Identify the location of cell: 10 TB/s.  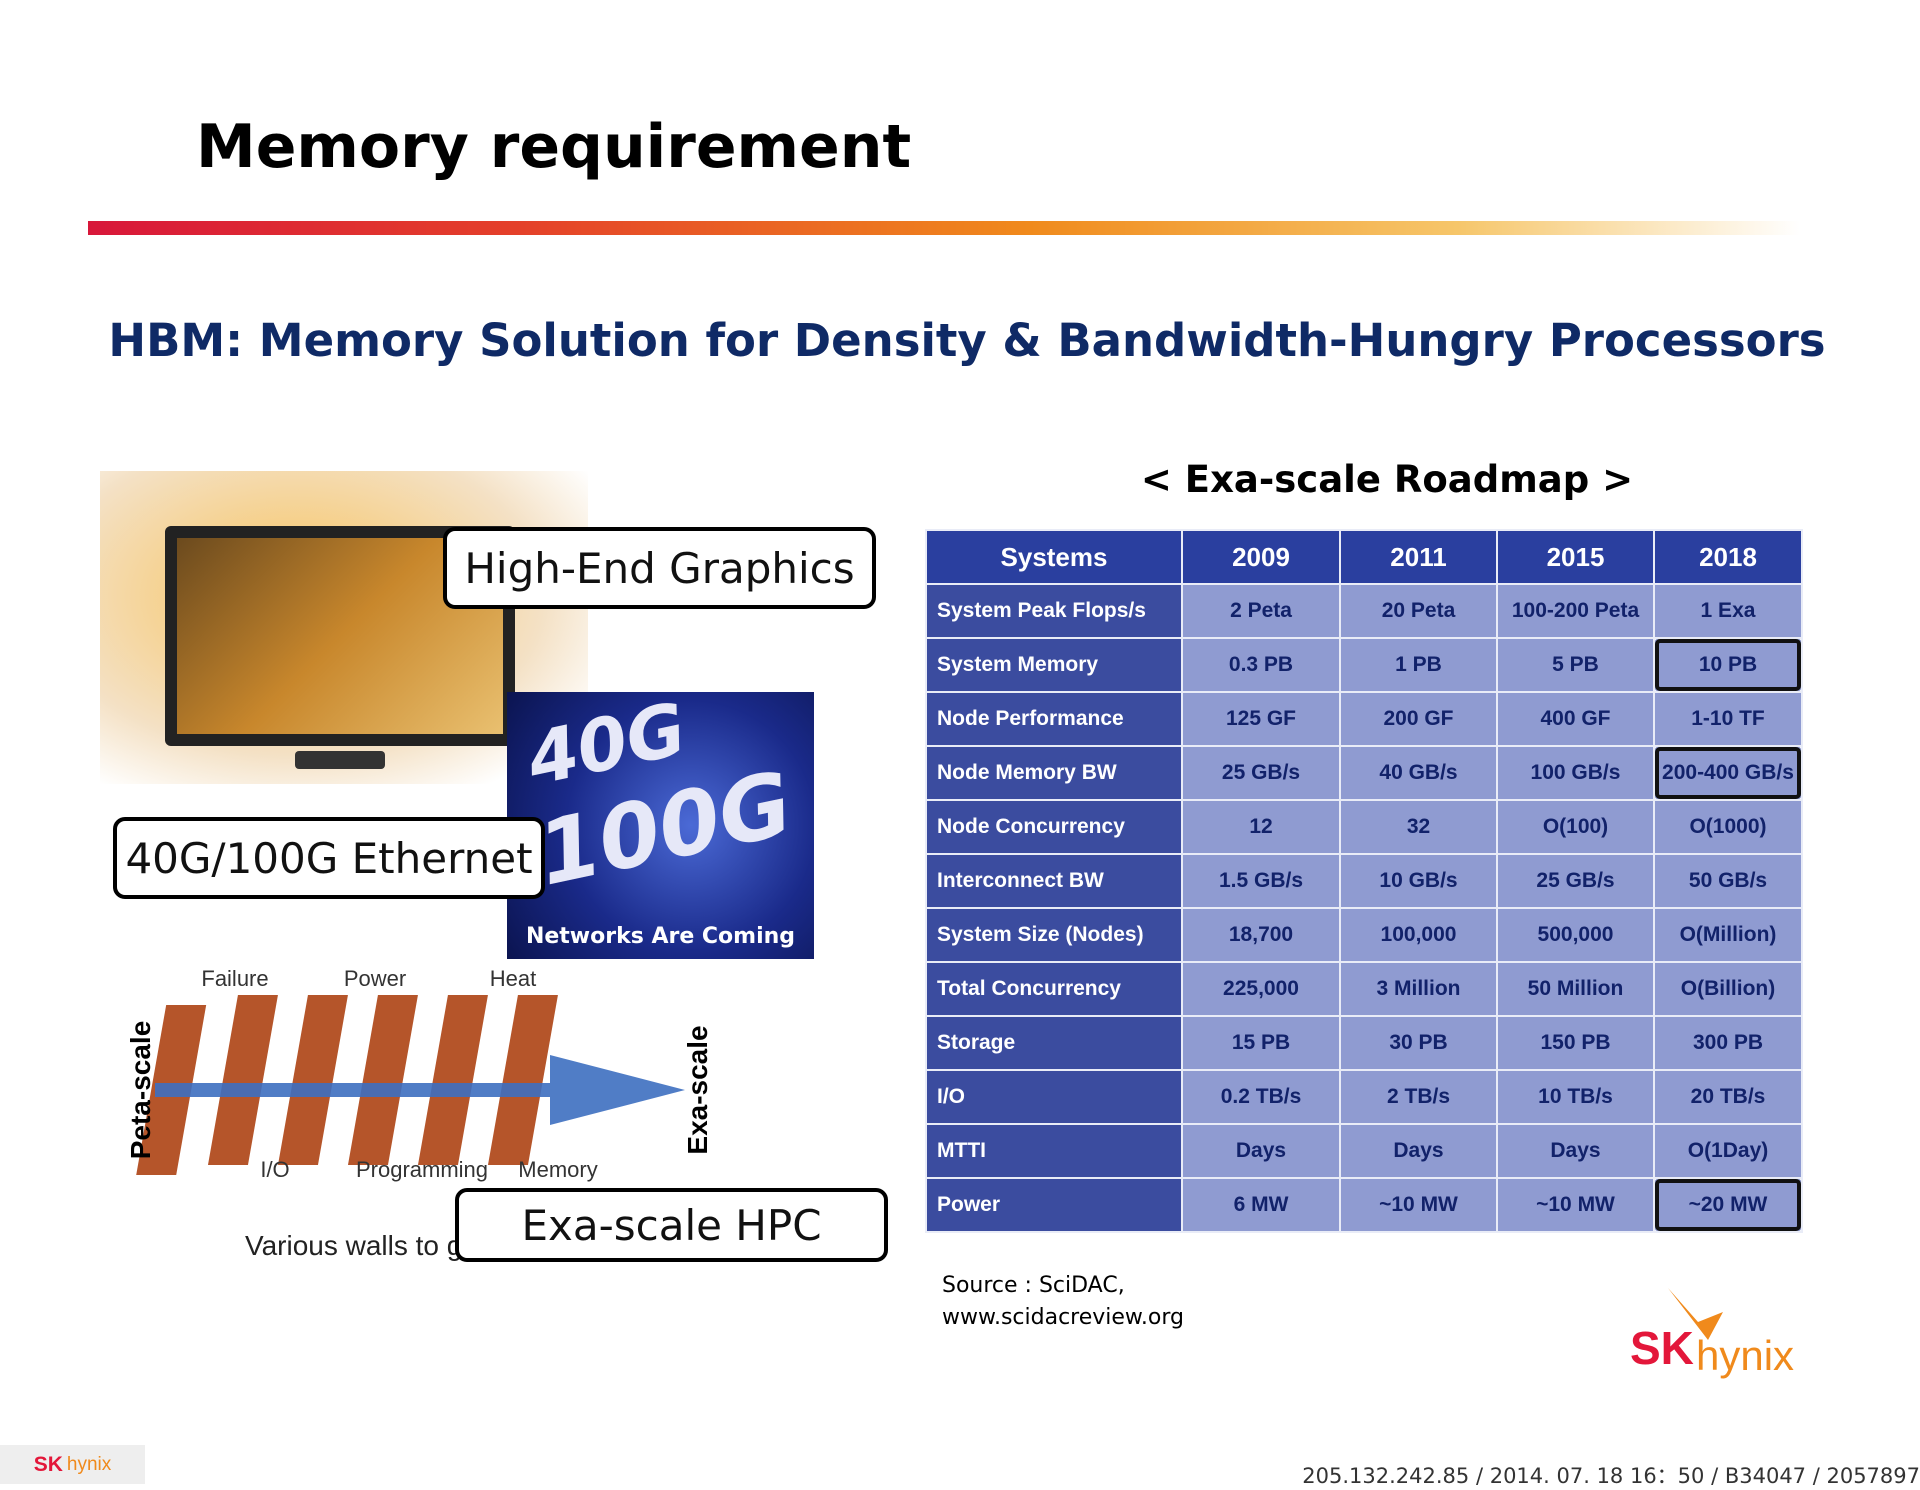
(1575, 1097).